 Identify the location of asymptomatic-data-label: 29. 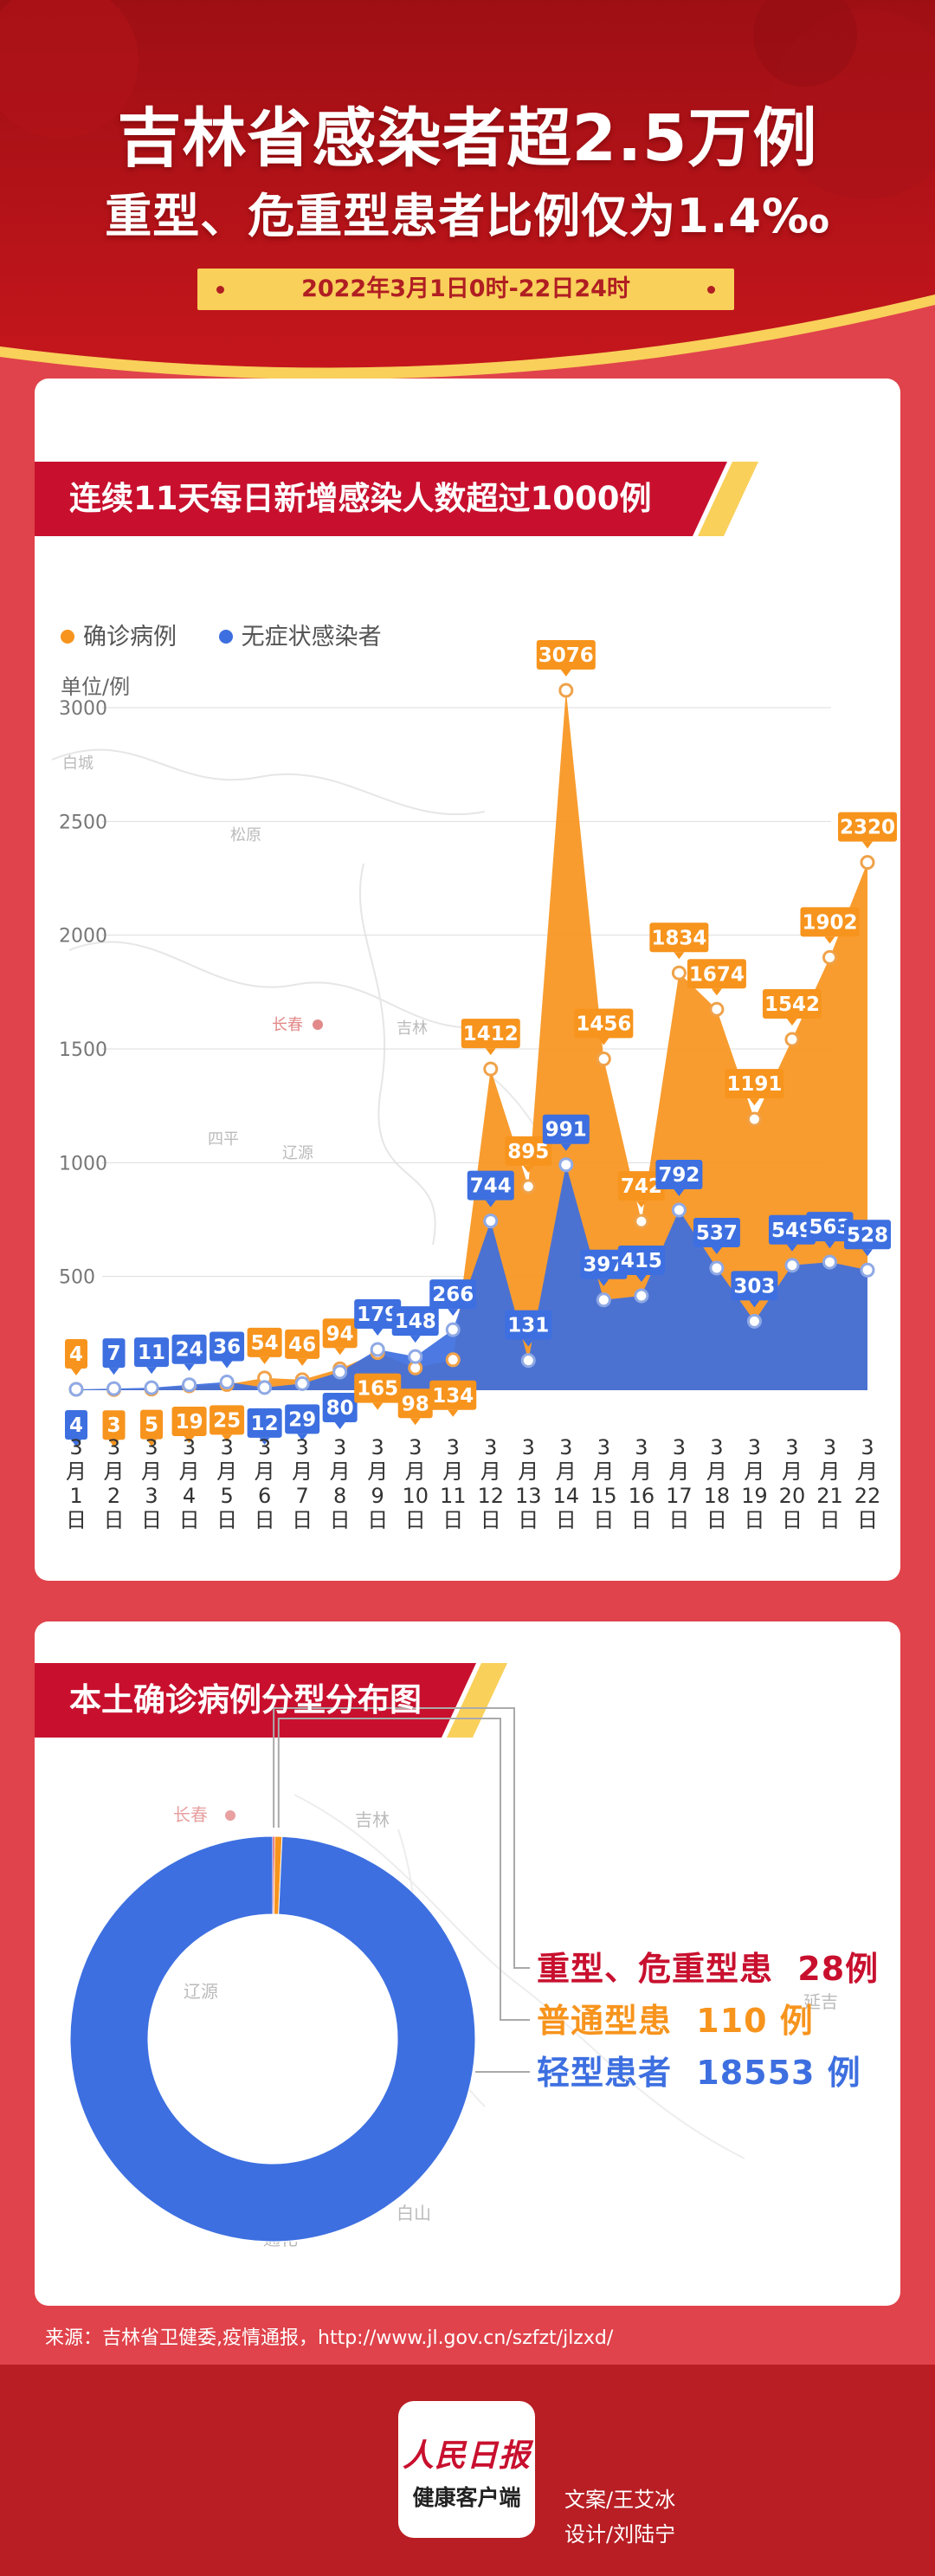
(302, 1419).